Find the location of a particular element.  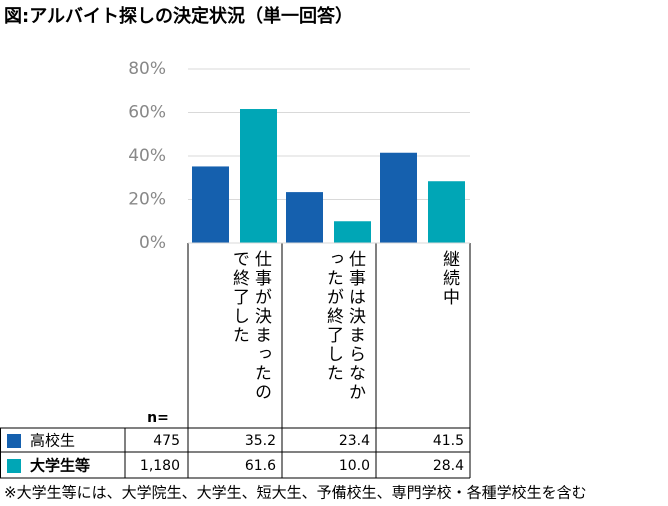

n-header: n= is located at coordinates (158, 418).